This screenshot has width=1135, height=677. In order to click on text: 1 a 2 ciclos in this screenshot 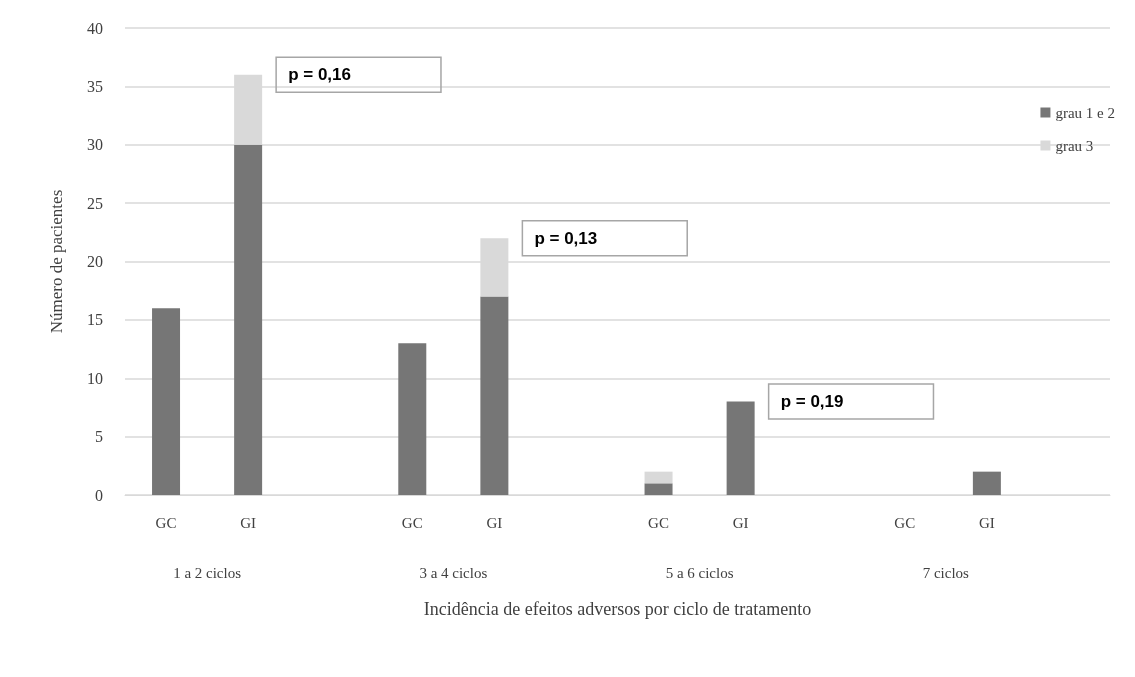, I will do `click(207, 573)`.